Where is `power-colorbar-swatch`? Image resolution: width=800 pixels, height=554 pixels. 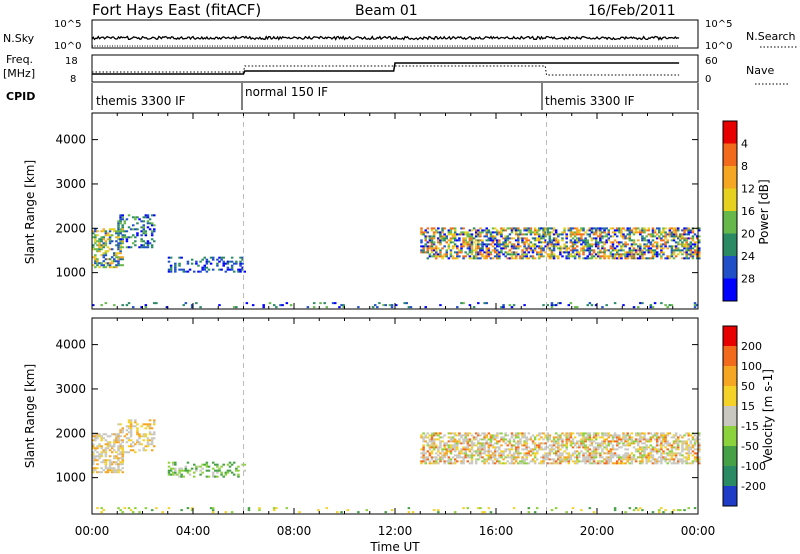
power-colorbar-swatch is located at coordinates (730, 177).